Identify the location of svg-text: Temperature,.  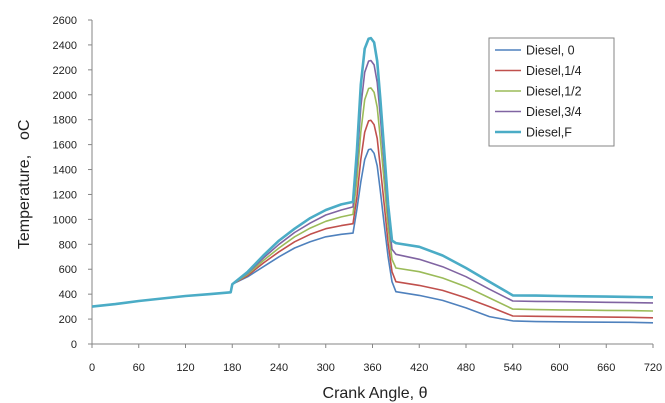
(24, 202).